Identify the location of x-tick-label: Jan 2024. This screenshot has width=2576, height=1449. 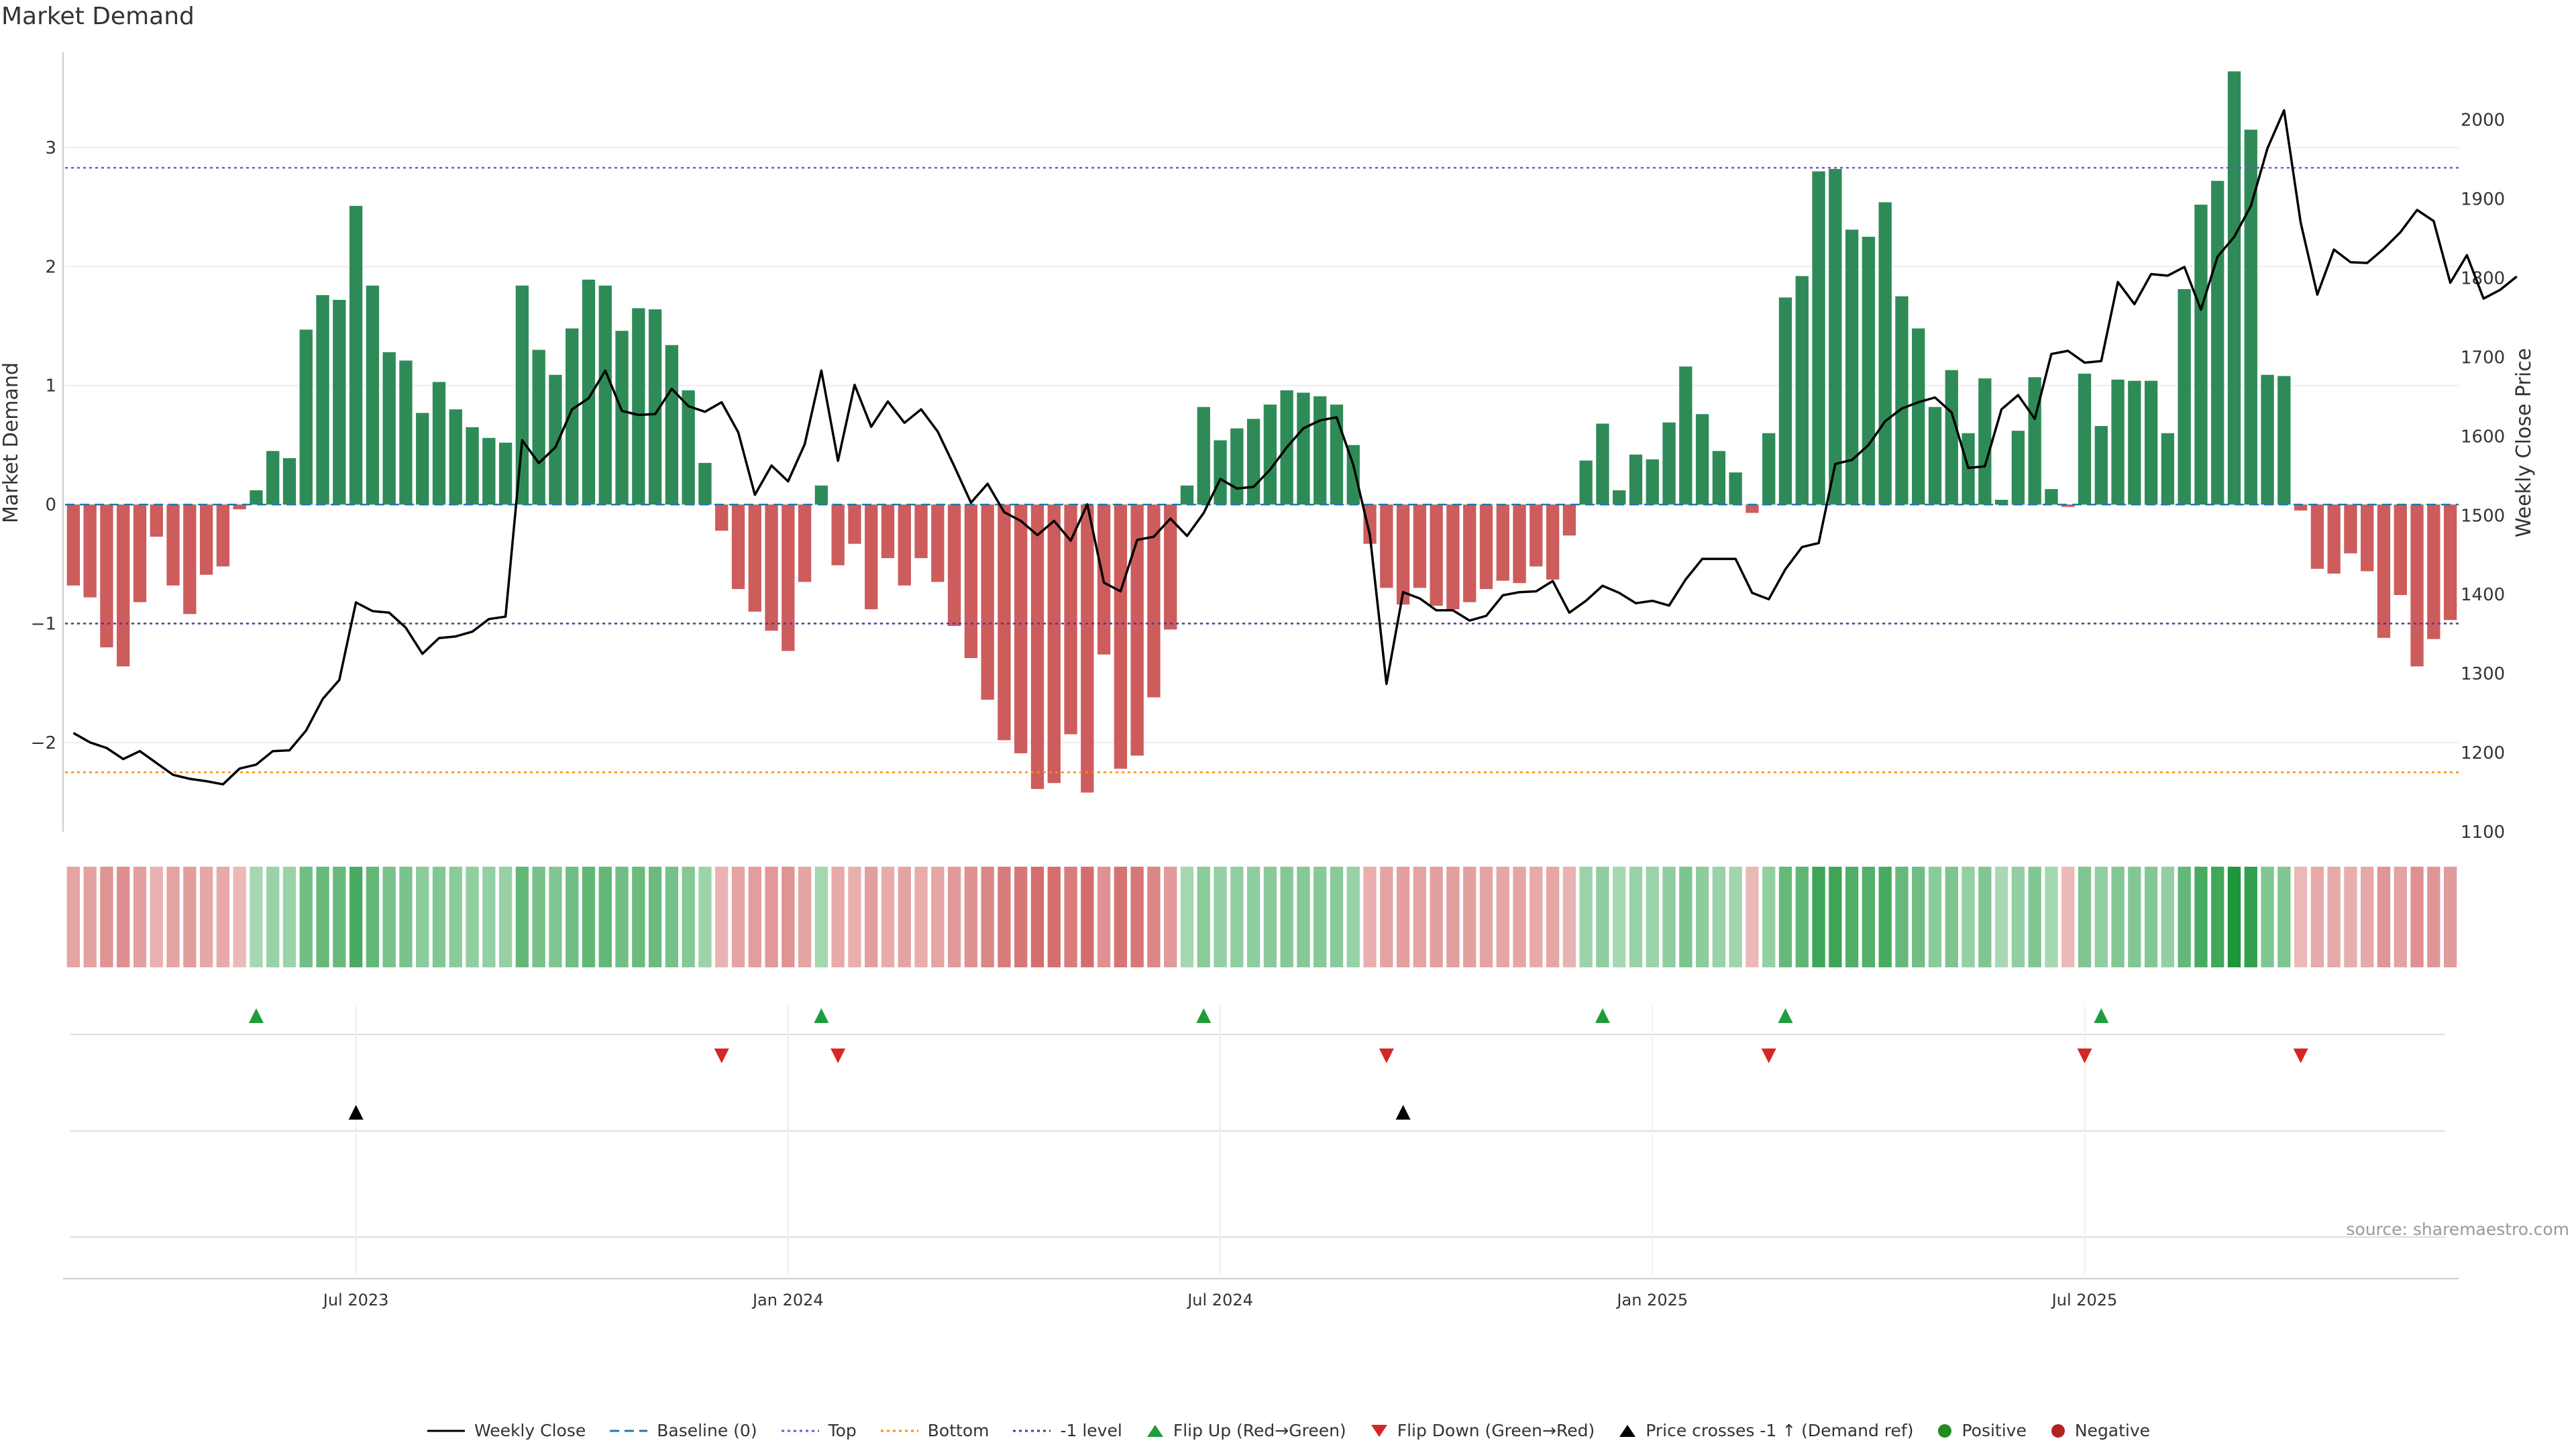
(787, 1300).